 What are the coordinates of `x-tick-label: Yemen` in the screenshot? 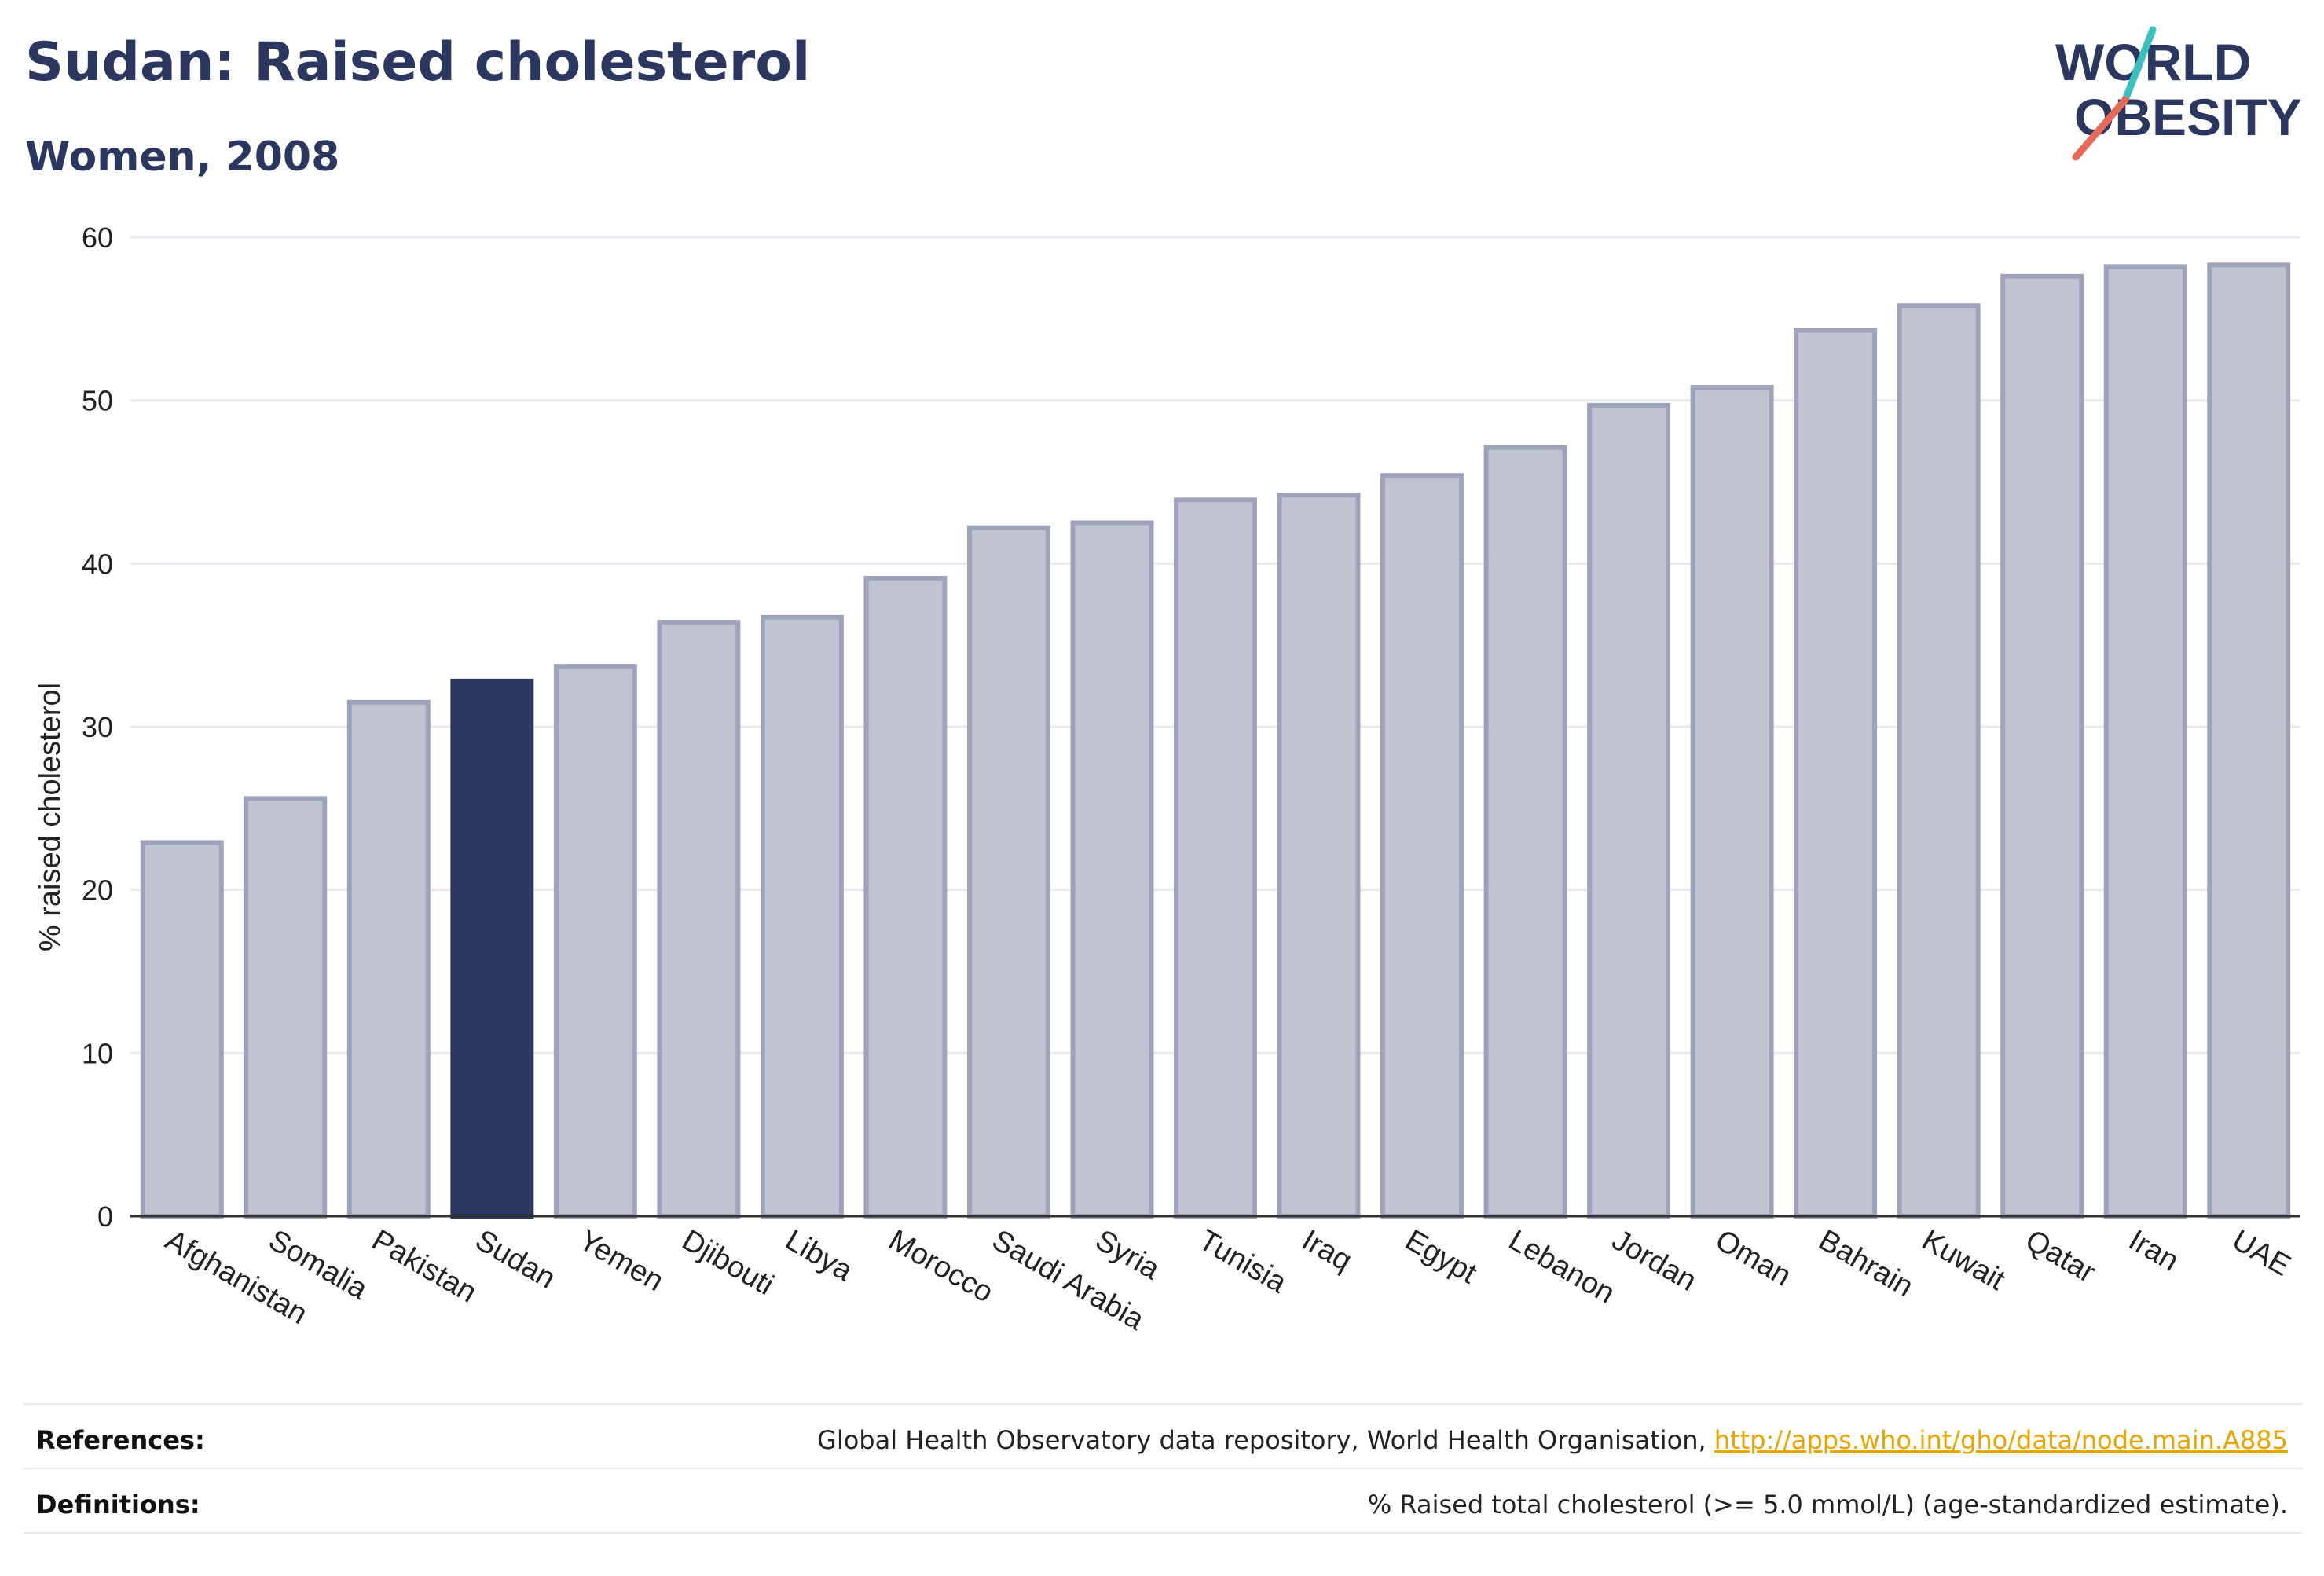 It's located at (621, 1260).